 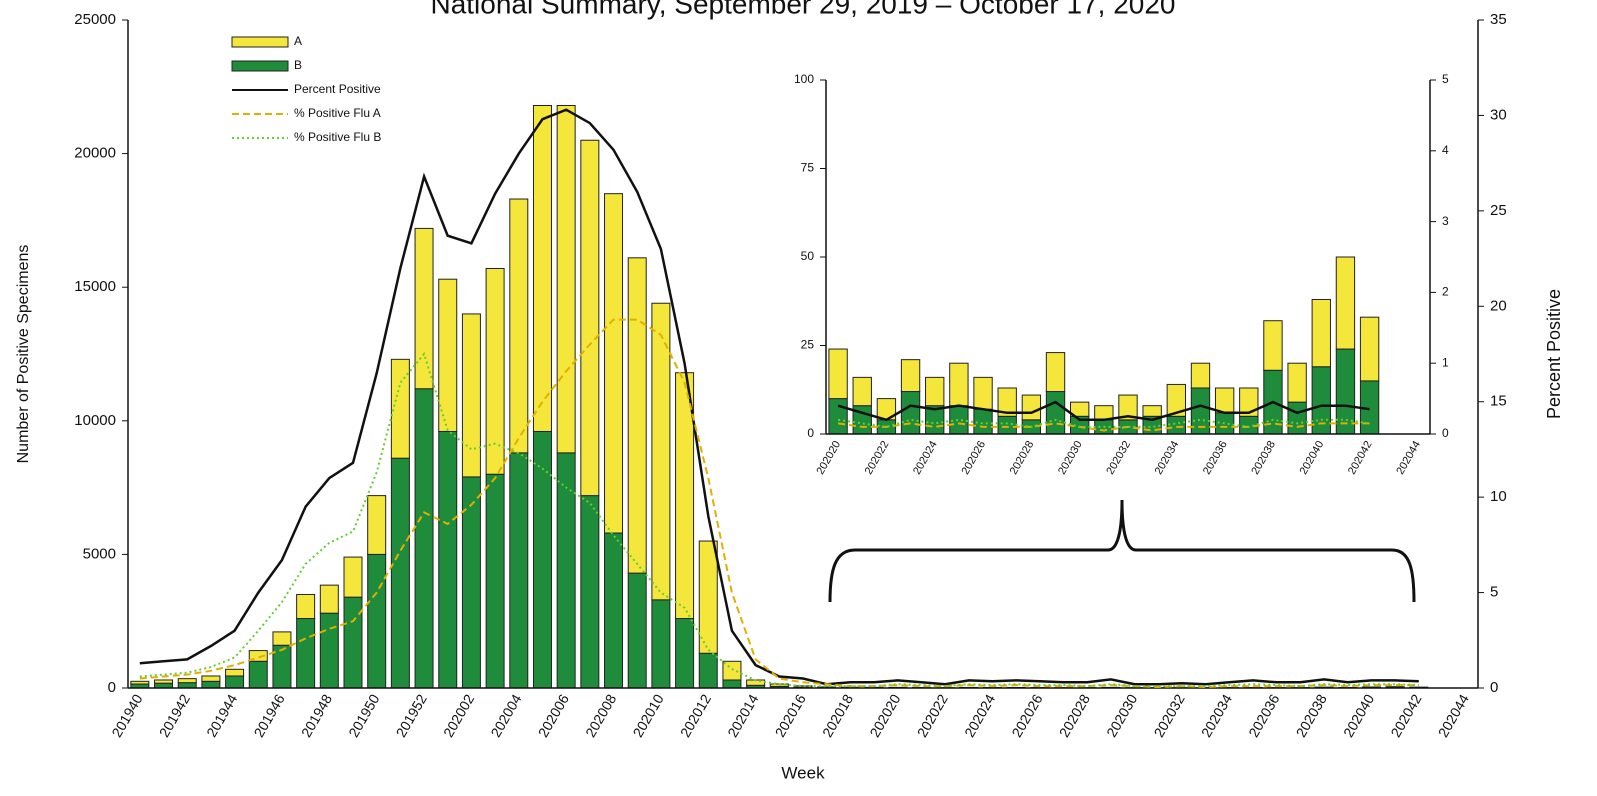 What do you see at coordinates (1445, 221) in the screenshot?
I see `y2-tick-label: 3` at bounding box center [1445, 221].